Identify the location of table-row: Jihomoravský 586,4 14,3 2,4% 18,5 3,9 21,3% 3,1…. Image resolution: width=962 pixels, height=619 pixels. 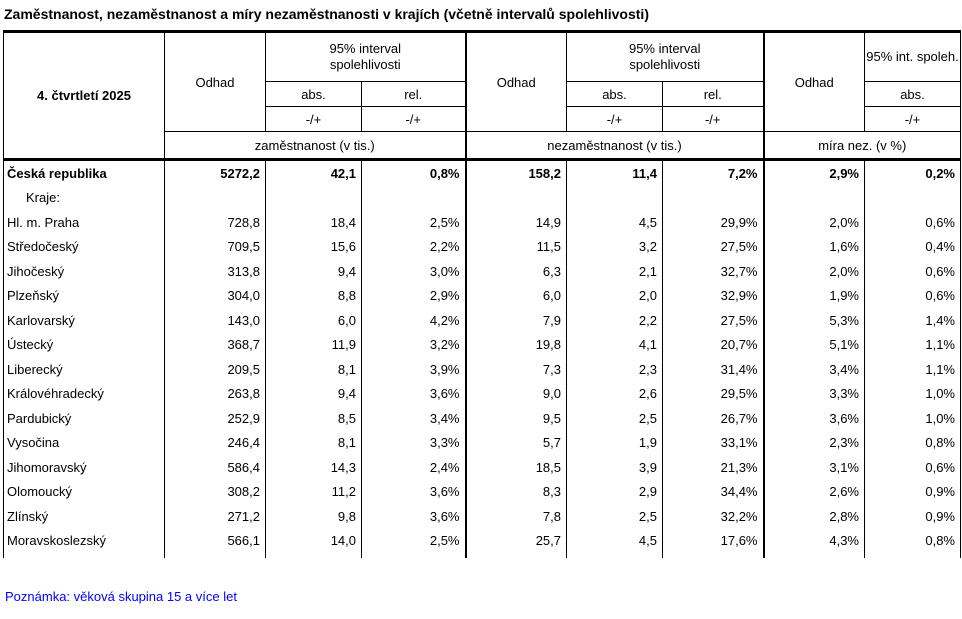
(482, 467).